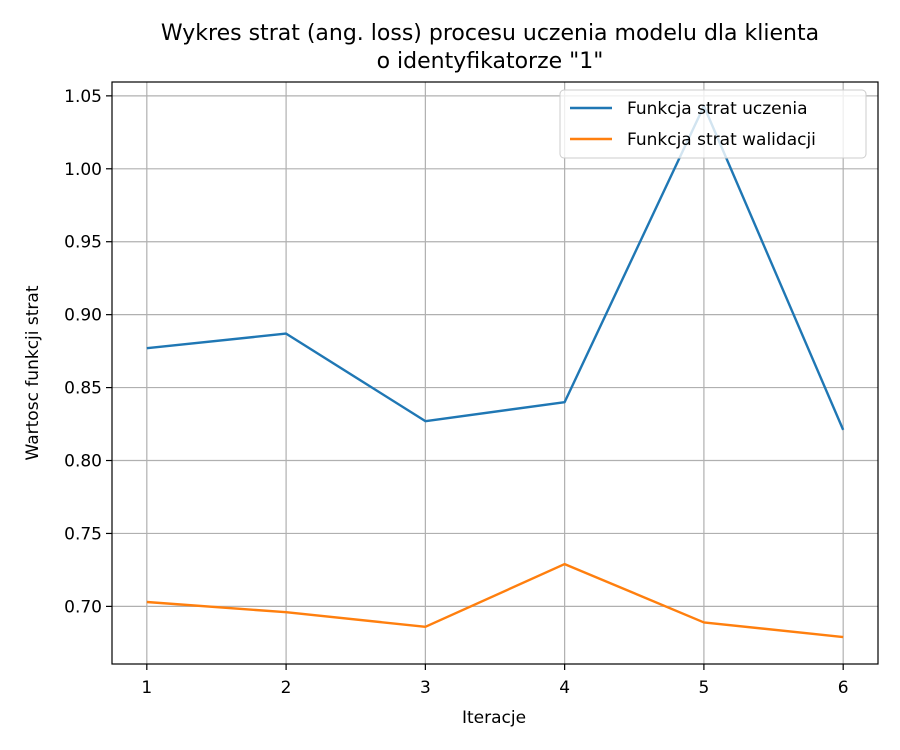  Describe the element at coordinates (33, 372) in the screenshot. I see `y-axis-label: Wartosc funkcji strat` at that location.